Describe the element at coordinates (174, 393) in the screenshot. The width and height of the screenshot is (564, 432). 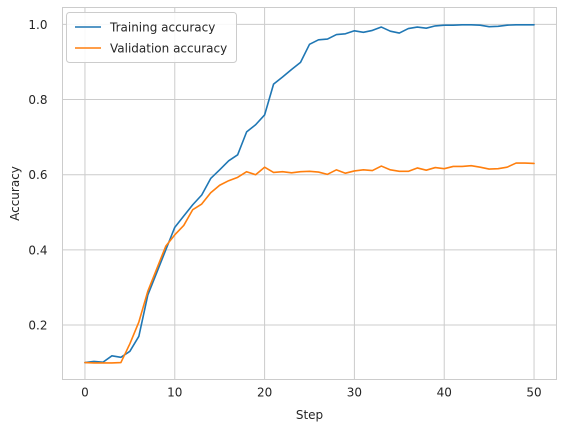
I see `x-tick-label: 10` at that location.